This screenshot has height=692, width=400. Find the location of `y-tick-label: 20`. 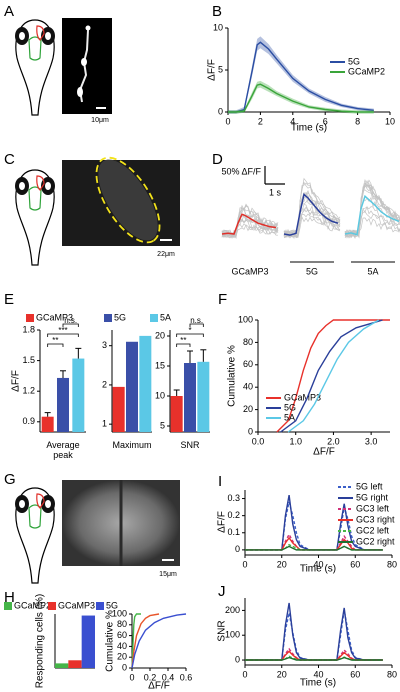

y-tick-label: 20 is located at coordinates (248, 409).